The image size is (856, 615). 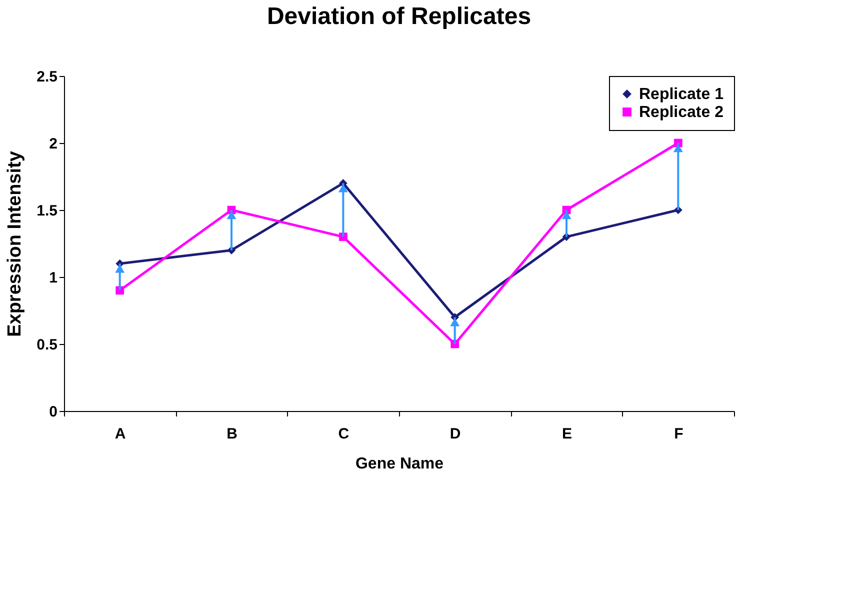 What do you see at coordinates (679, 434) in the screenshot?
I see `x-tick-label: F` at bounding box center [679, 434].